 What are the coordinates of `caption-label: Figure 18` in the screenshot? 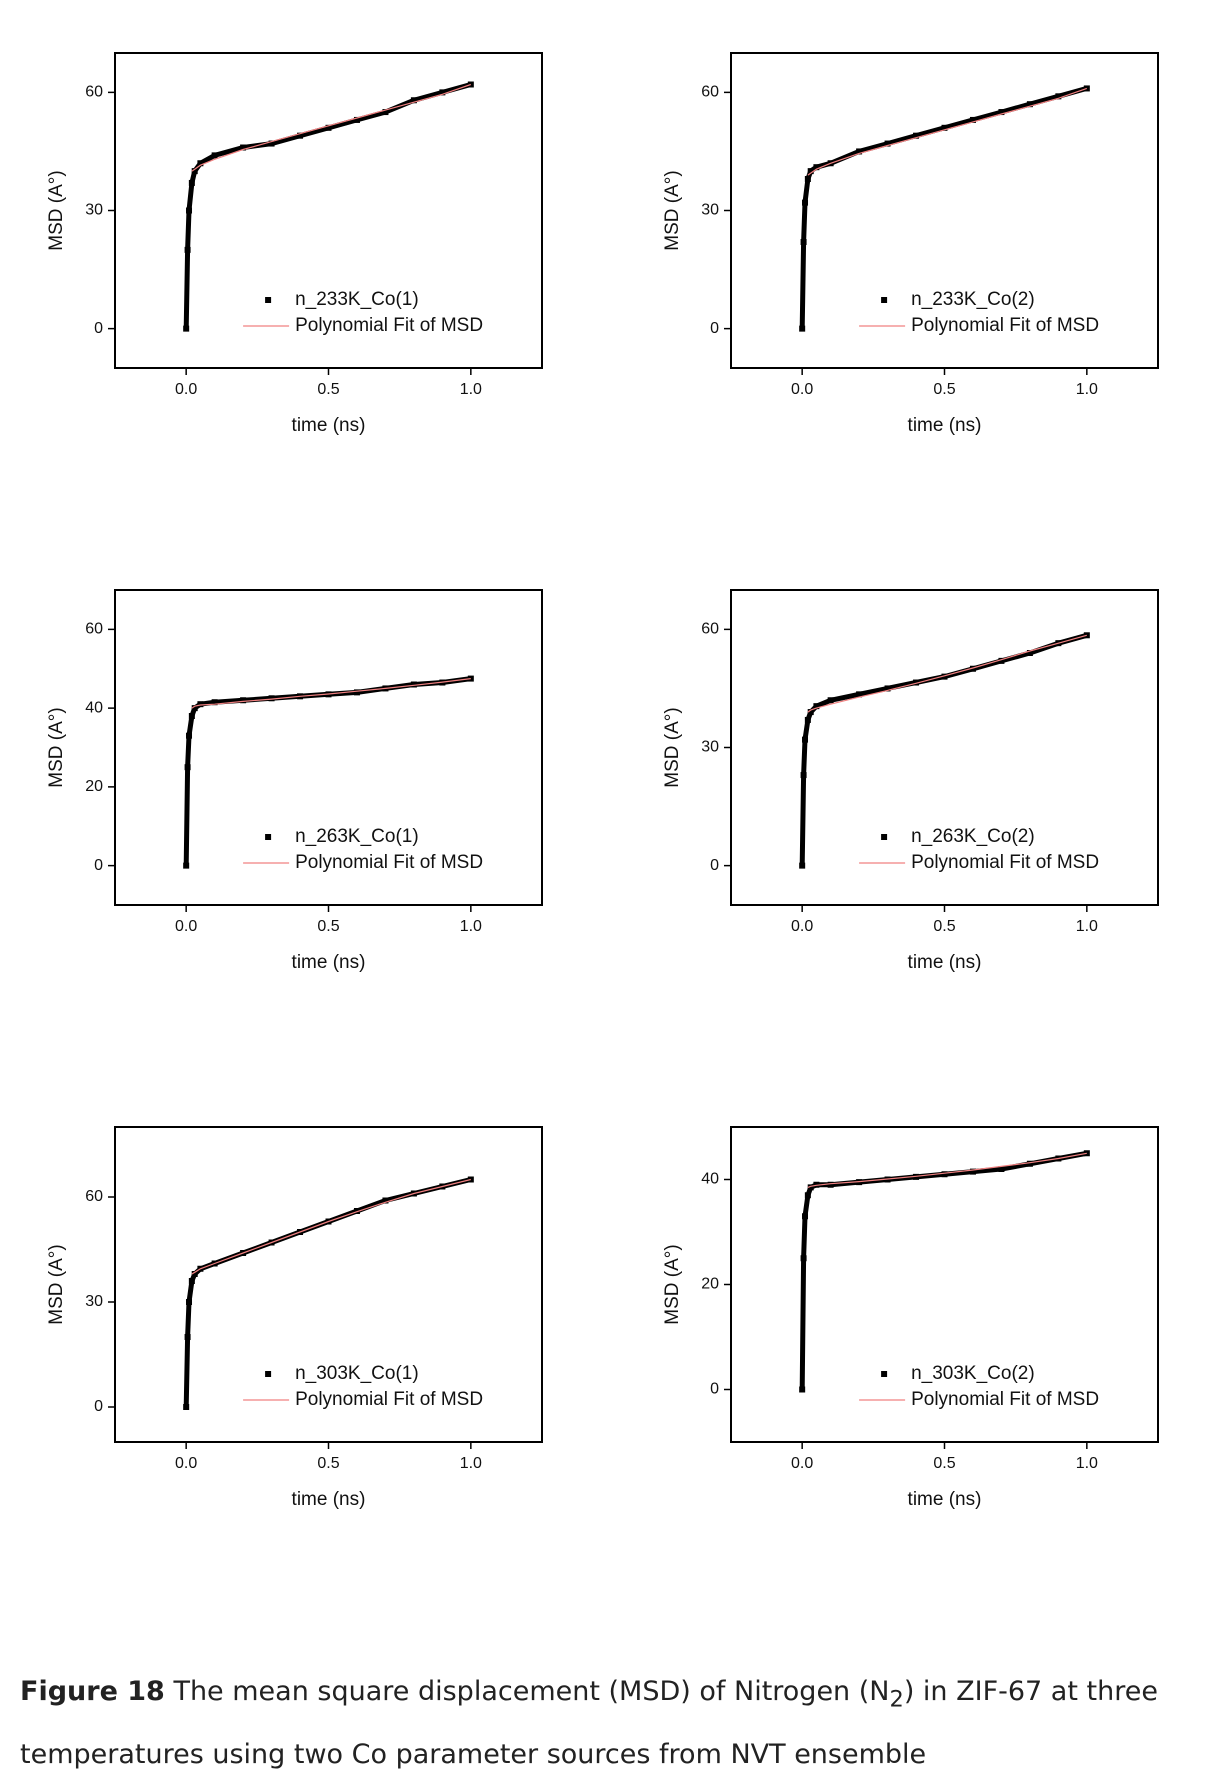 It's located at (92, 1691).